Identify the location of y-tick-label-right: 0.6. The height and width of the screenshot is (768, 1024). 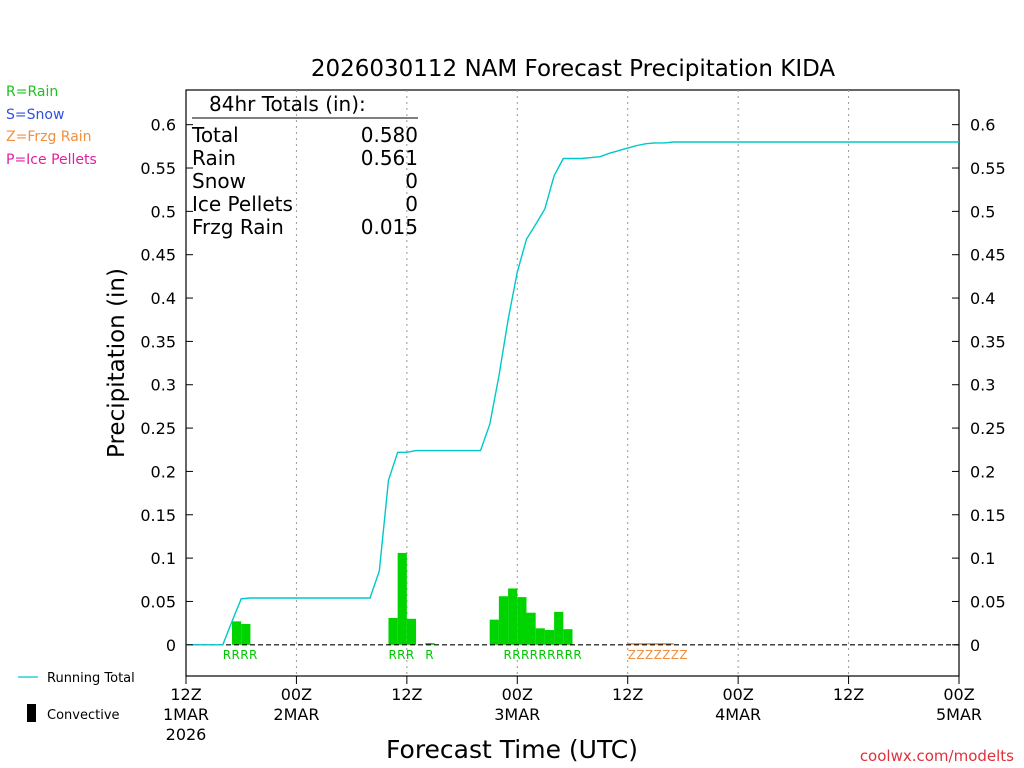
(982, 125).